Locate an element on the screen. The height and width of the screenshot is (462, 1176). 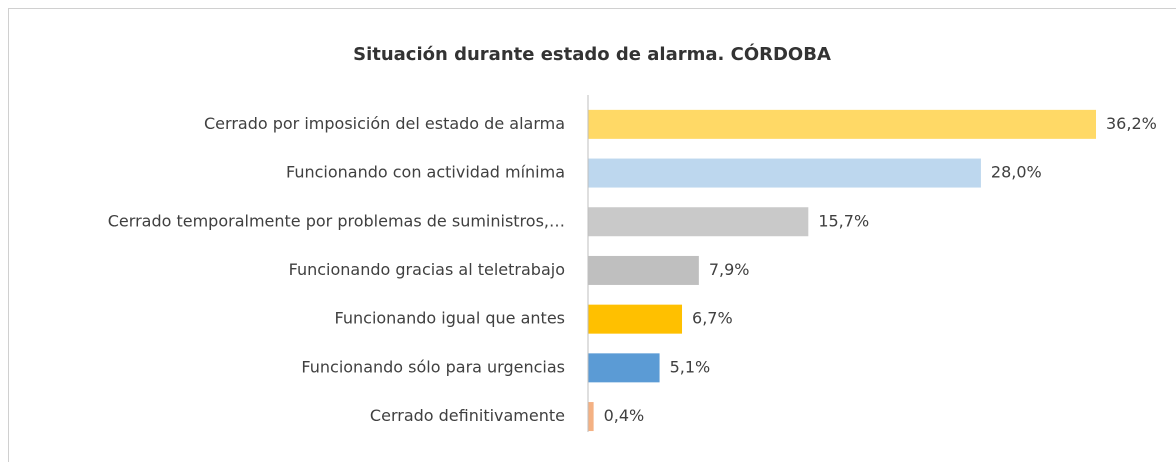
data-label: 6,7% is located at coordinates (712, 318).